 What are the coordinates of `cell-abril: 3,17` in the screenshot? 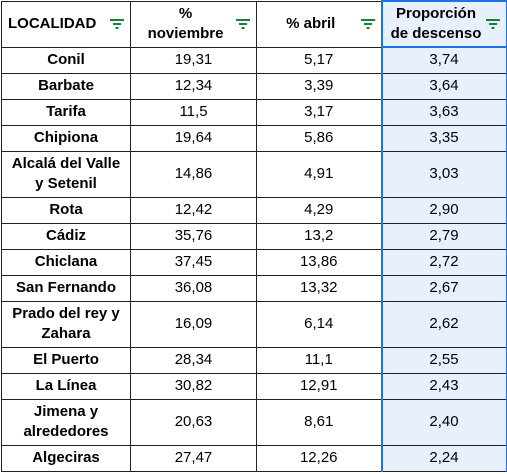 It's located at (319, 112).